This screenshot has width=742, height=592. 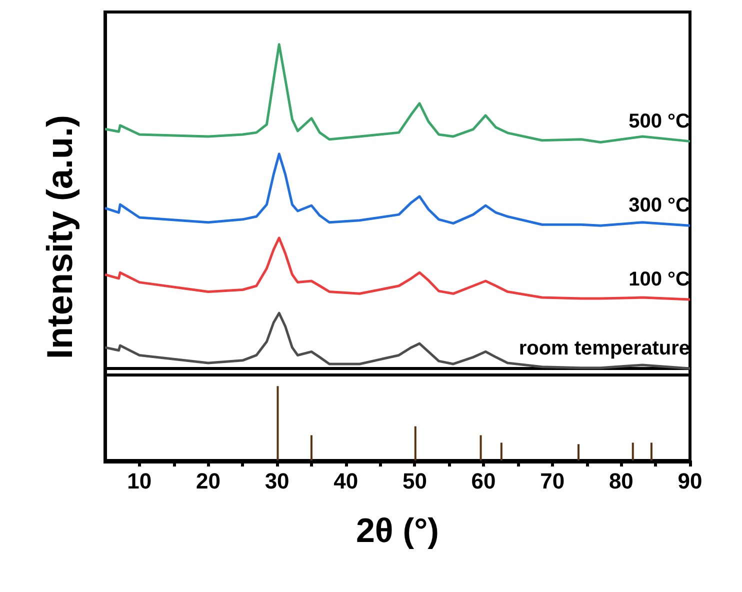 What do you see at coordinates (483, 481) in the screenshot?
I see `x-tick-label: 60` at bounding box center [483, 481].